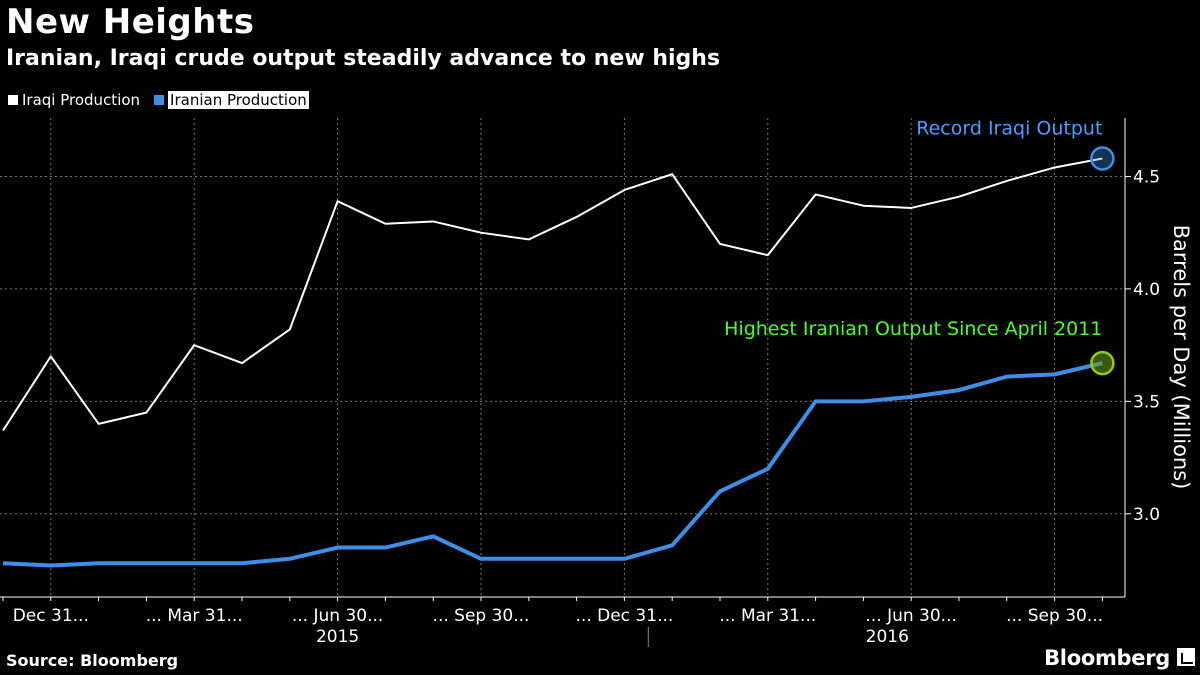 The height and width of the screenshot is (675, 1200). I want to click on legend-swatch-iranian, so click(159, 100).